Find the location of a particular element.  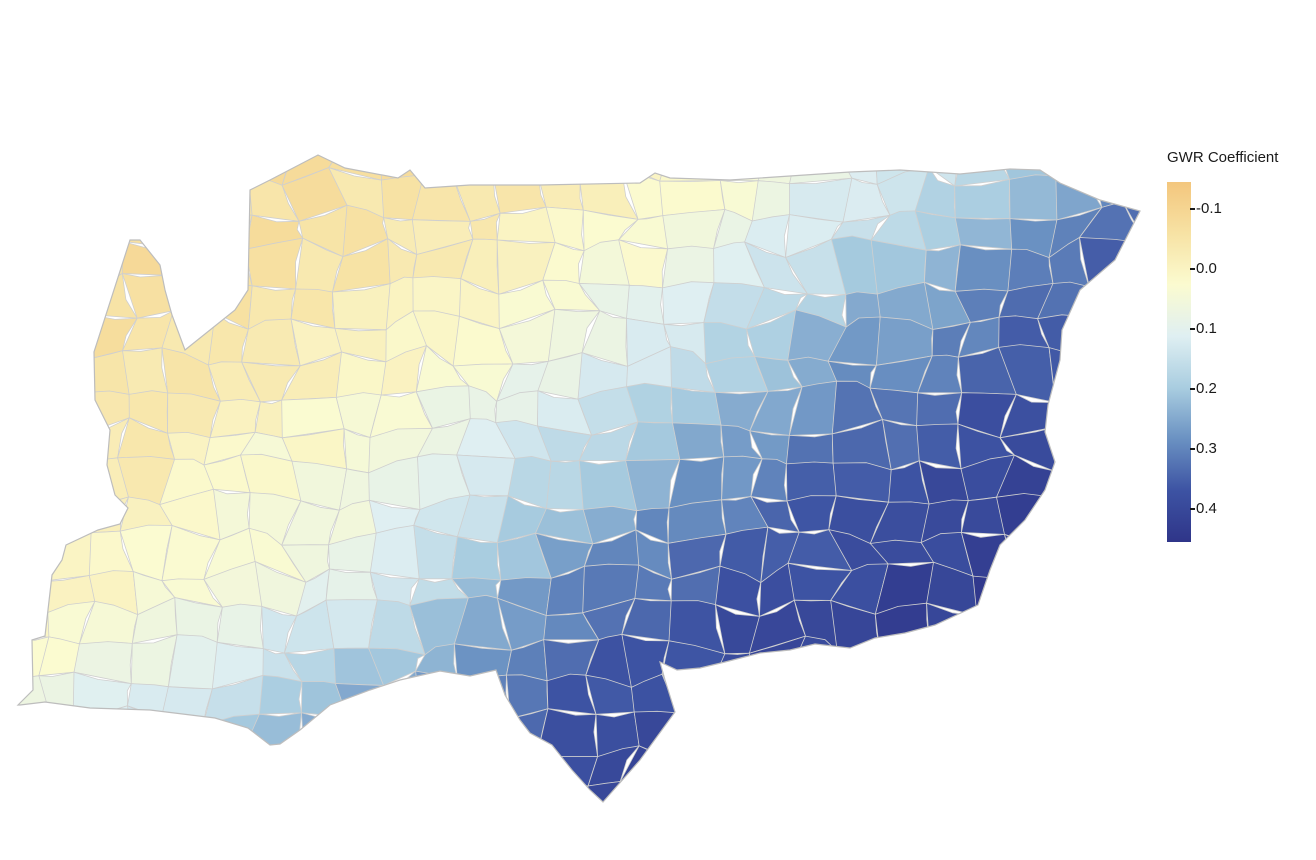

legend-tick-label: 0.4 is located at coordinates (1206, 508).